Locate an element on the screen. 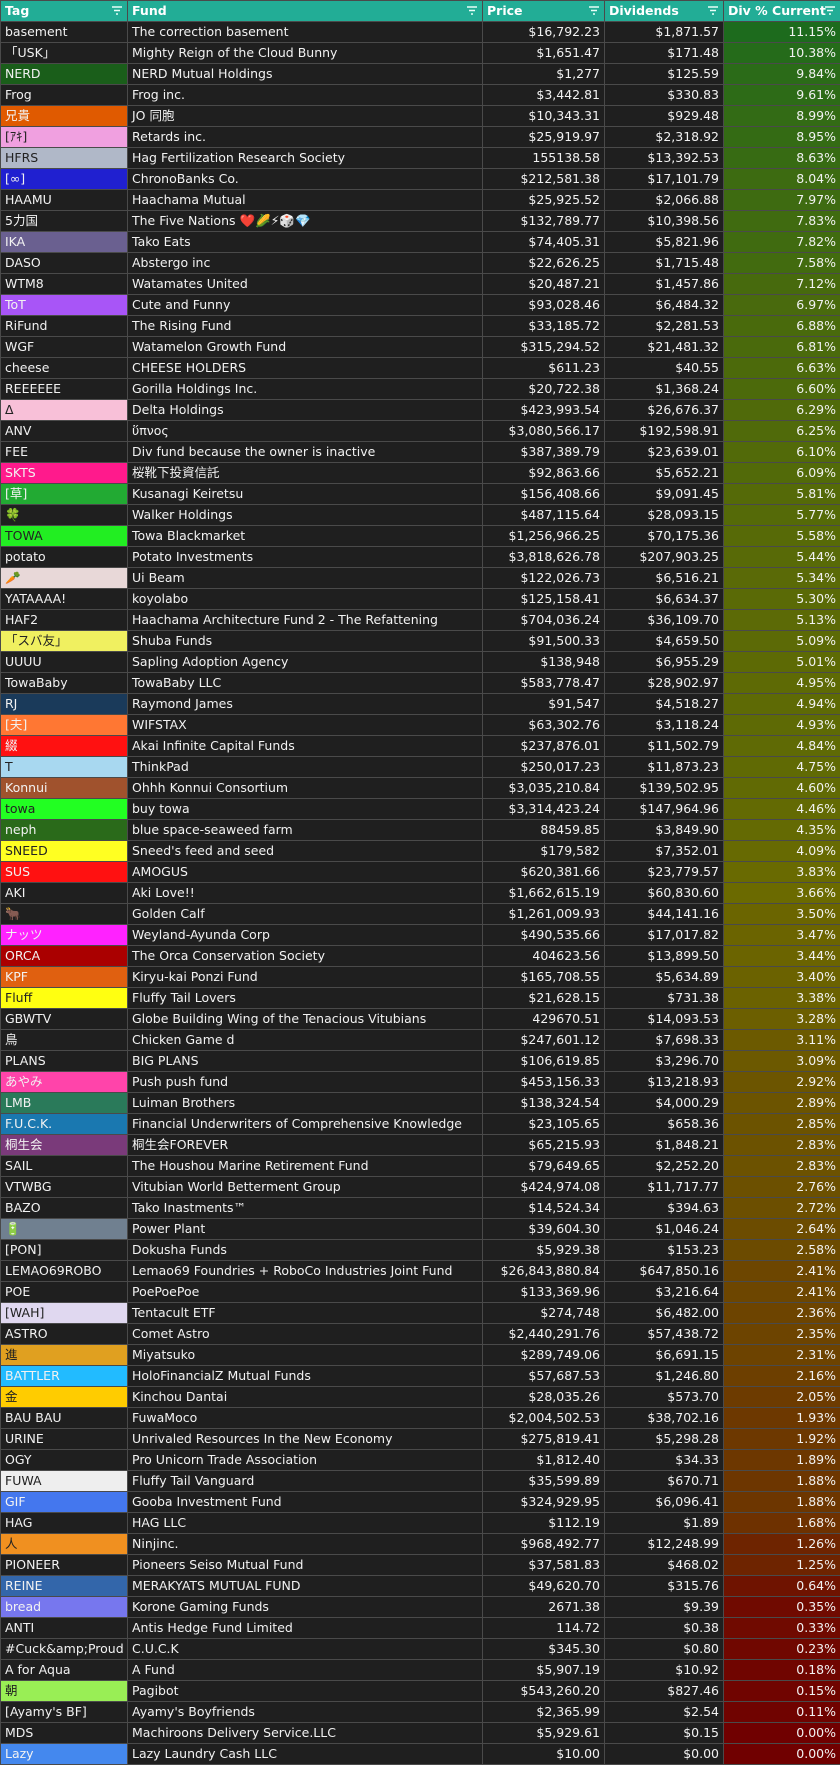 Image resolution: width=840 pixels, height=1765 pixels. price-cell: $106,619.85 is located at coordinates (543, 1061).